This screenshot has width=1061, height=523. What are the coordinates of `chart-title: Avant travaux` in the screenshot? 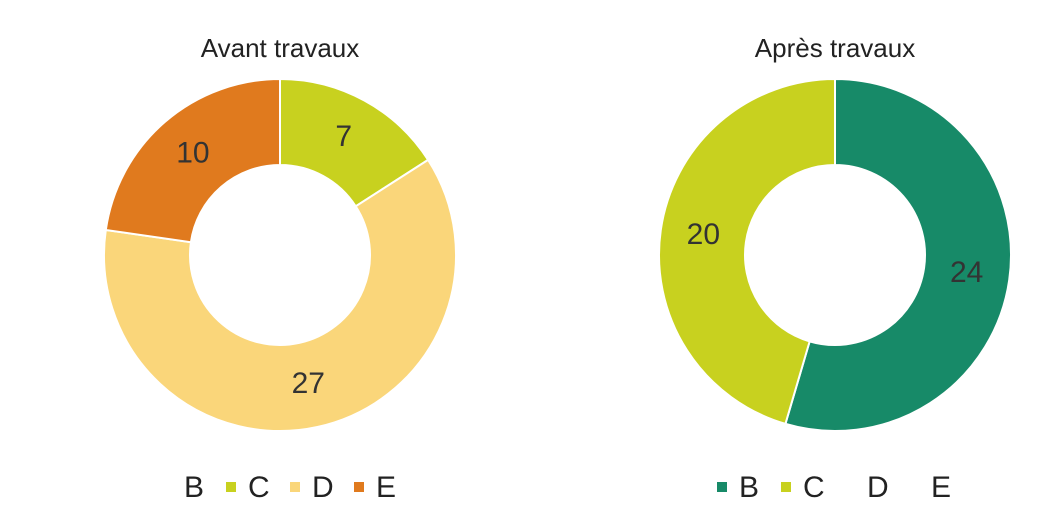 It's located at (280, 48).